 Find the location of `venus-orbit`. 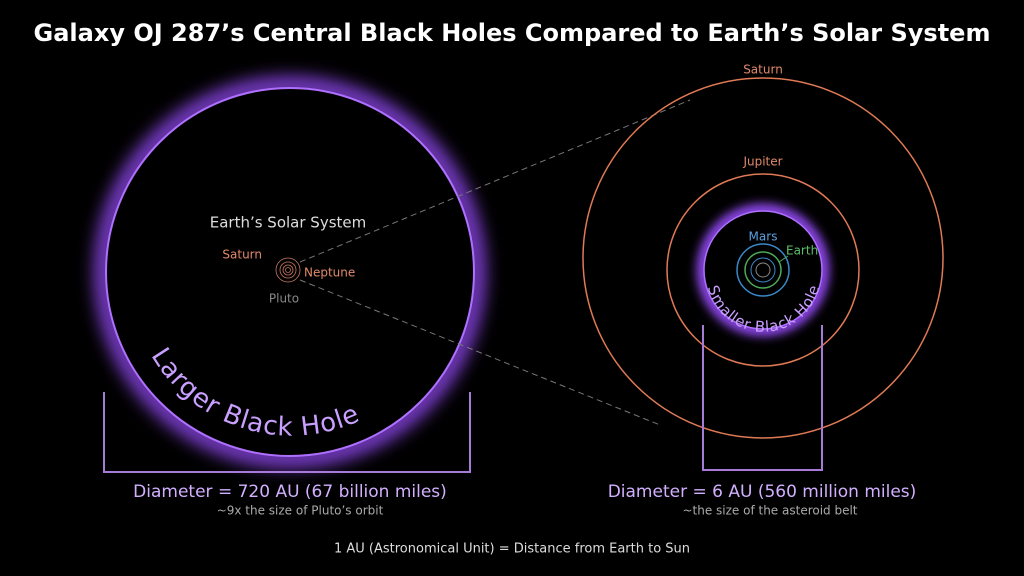

venus-orbit is located at coordinates (763, 270).